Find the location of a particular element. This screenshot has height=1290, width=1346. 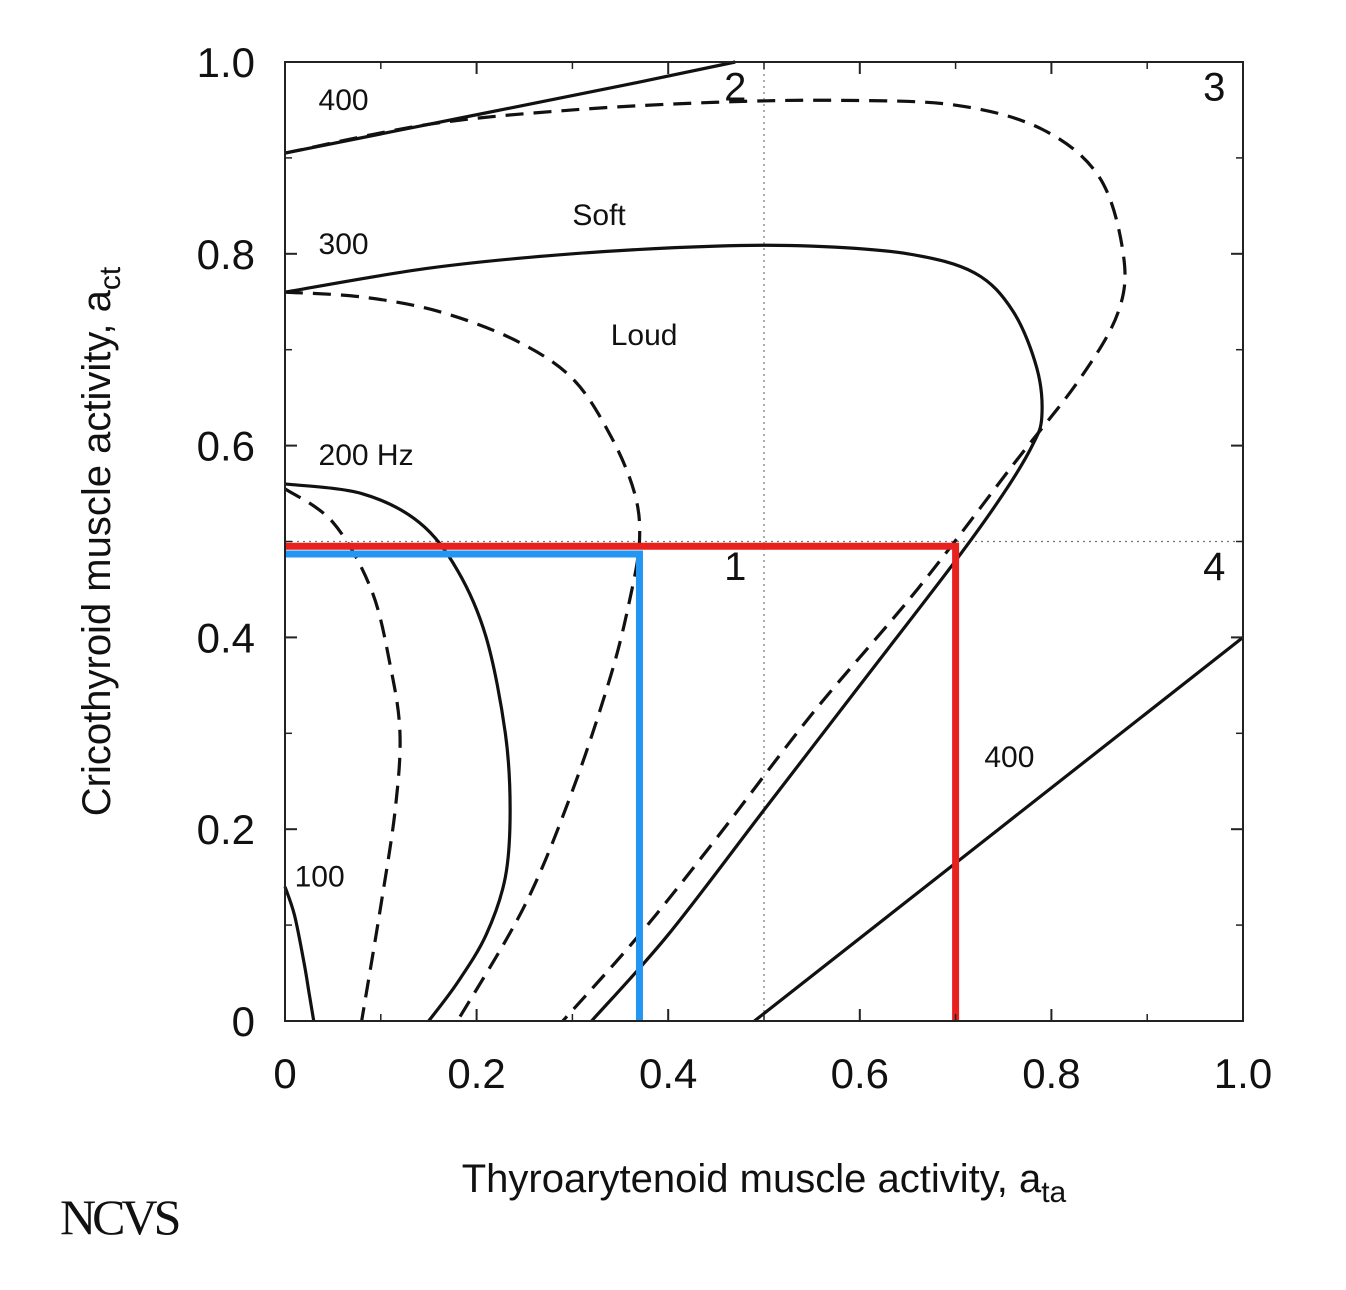

curve-label: Loud is located at coordinates (644, 335).